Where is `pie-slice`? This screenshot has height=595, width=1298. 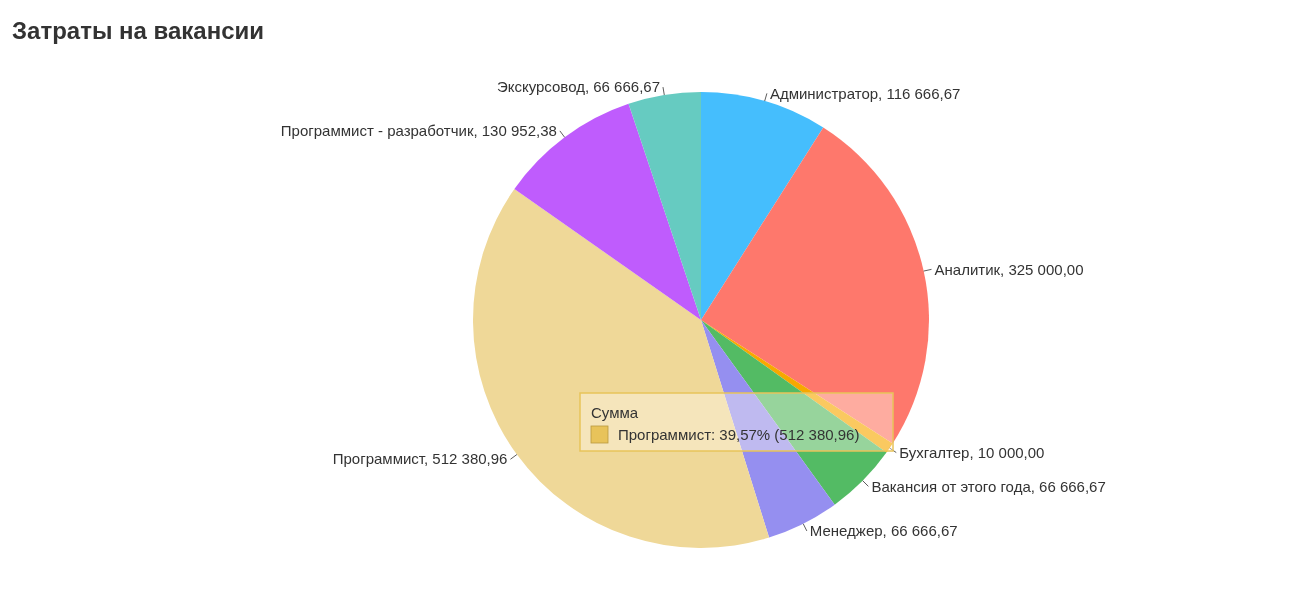
pie-slice is located at coordinates (664, 206).